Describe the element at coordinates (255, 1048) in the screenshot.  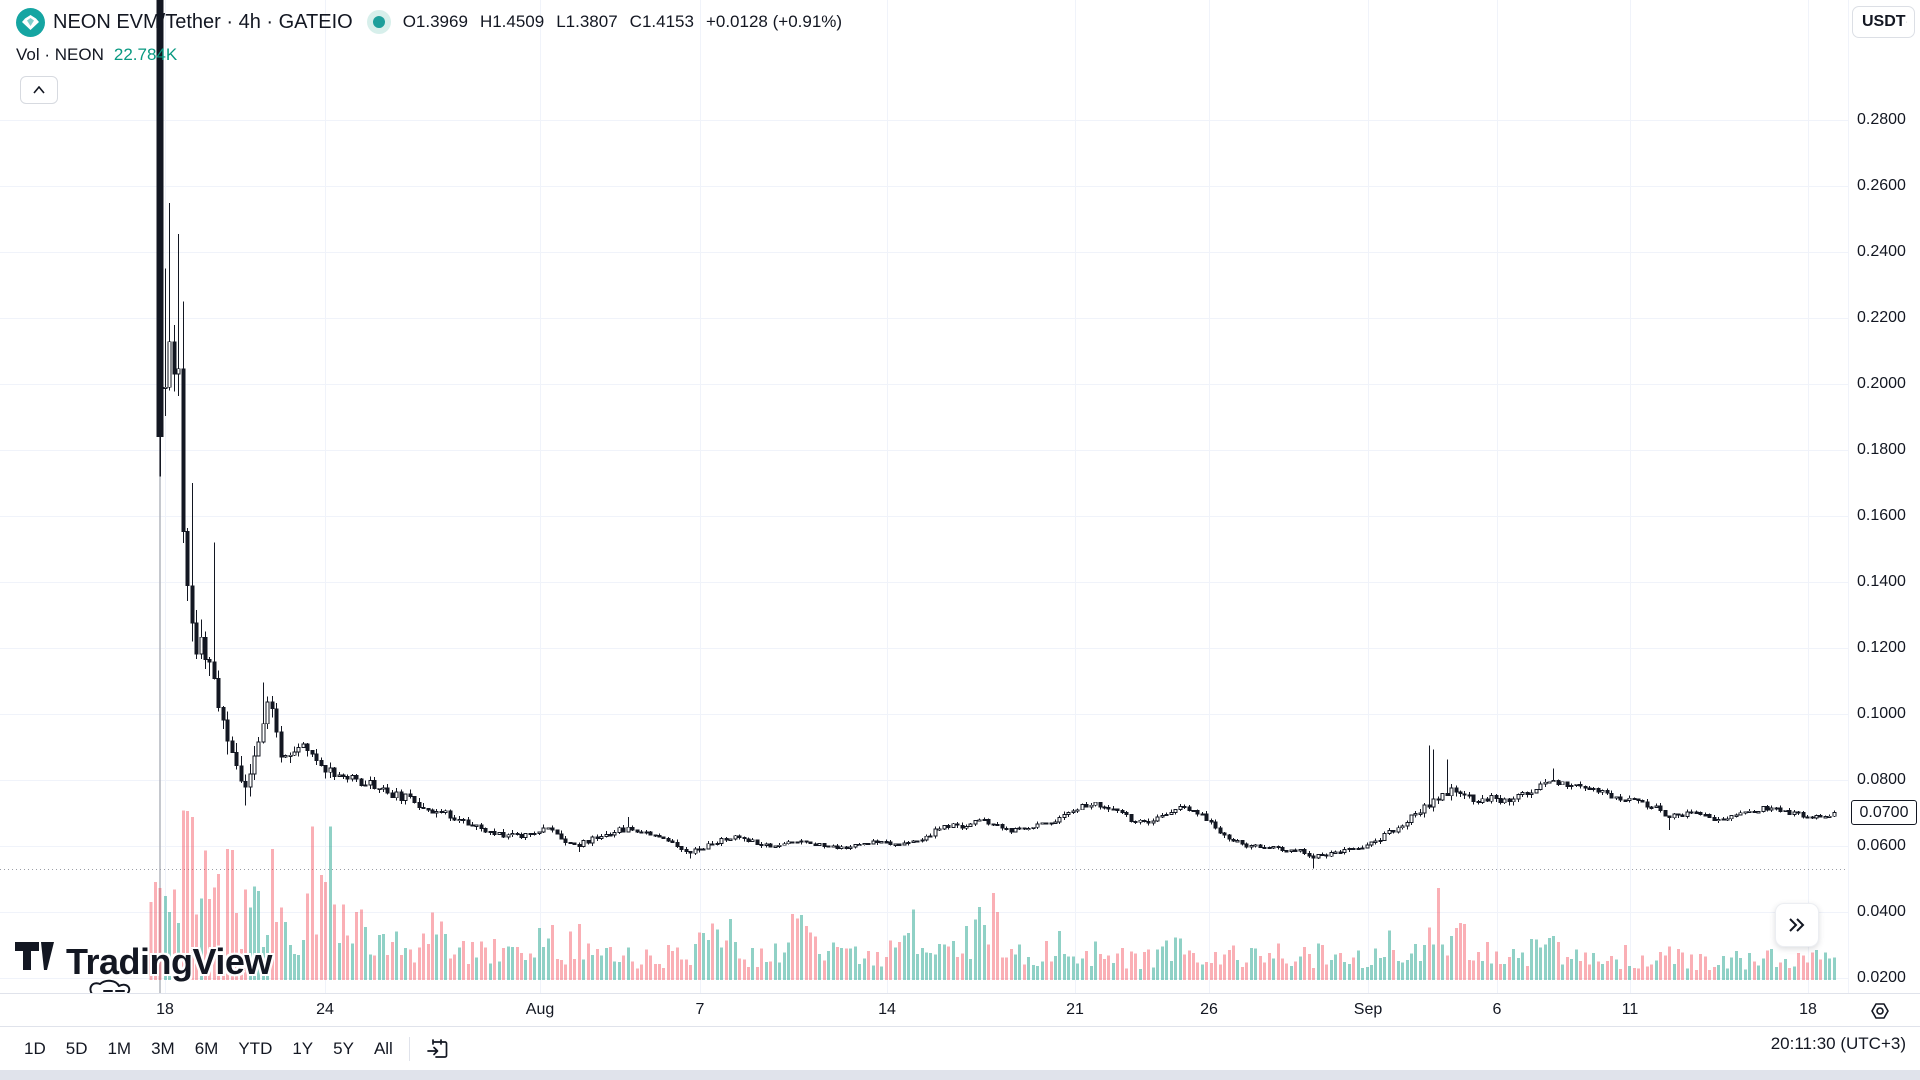
I see `range-button-ytd: YTD` at that location.